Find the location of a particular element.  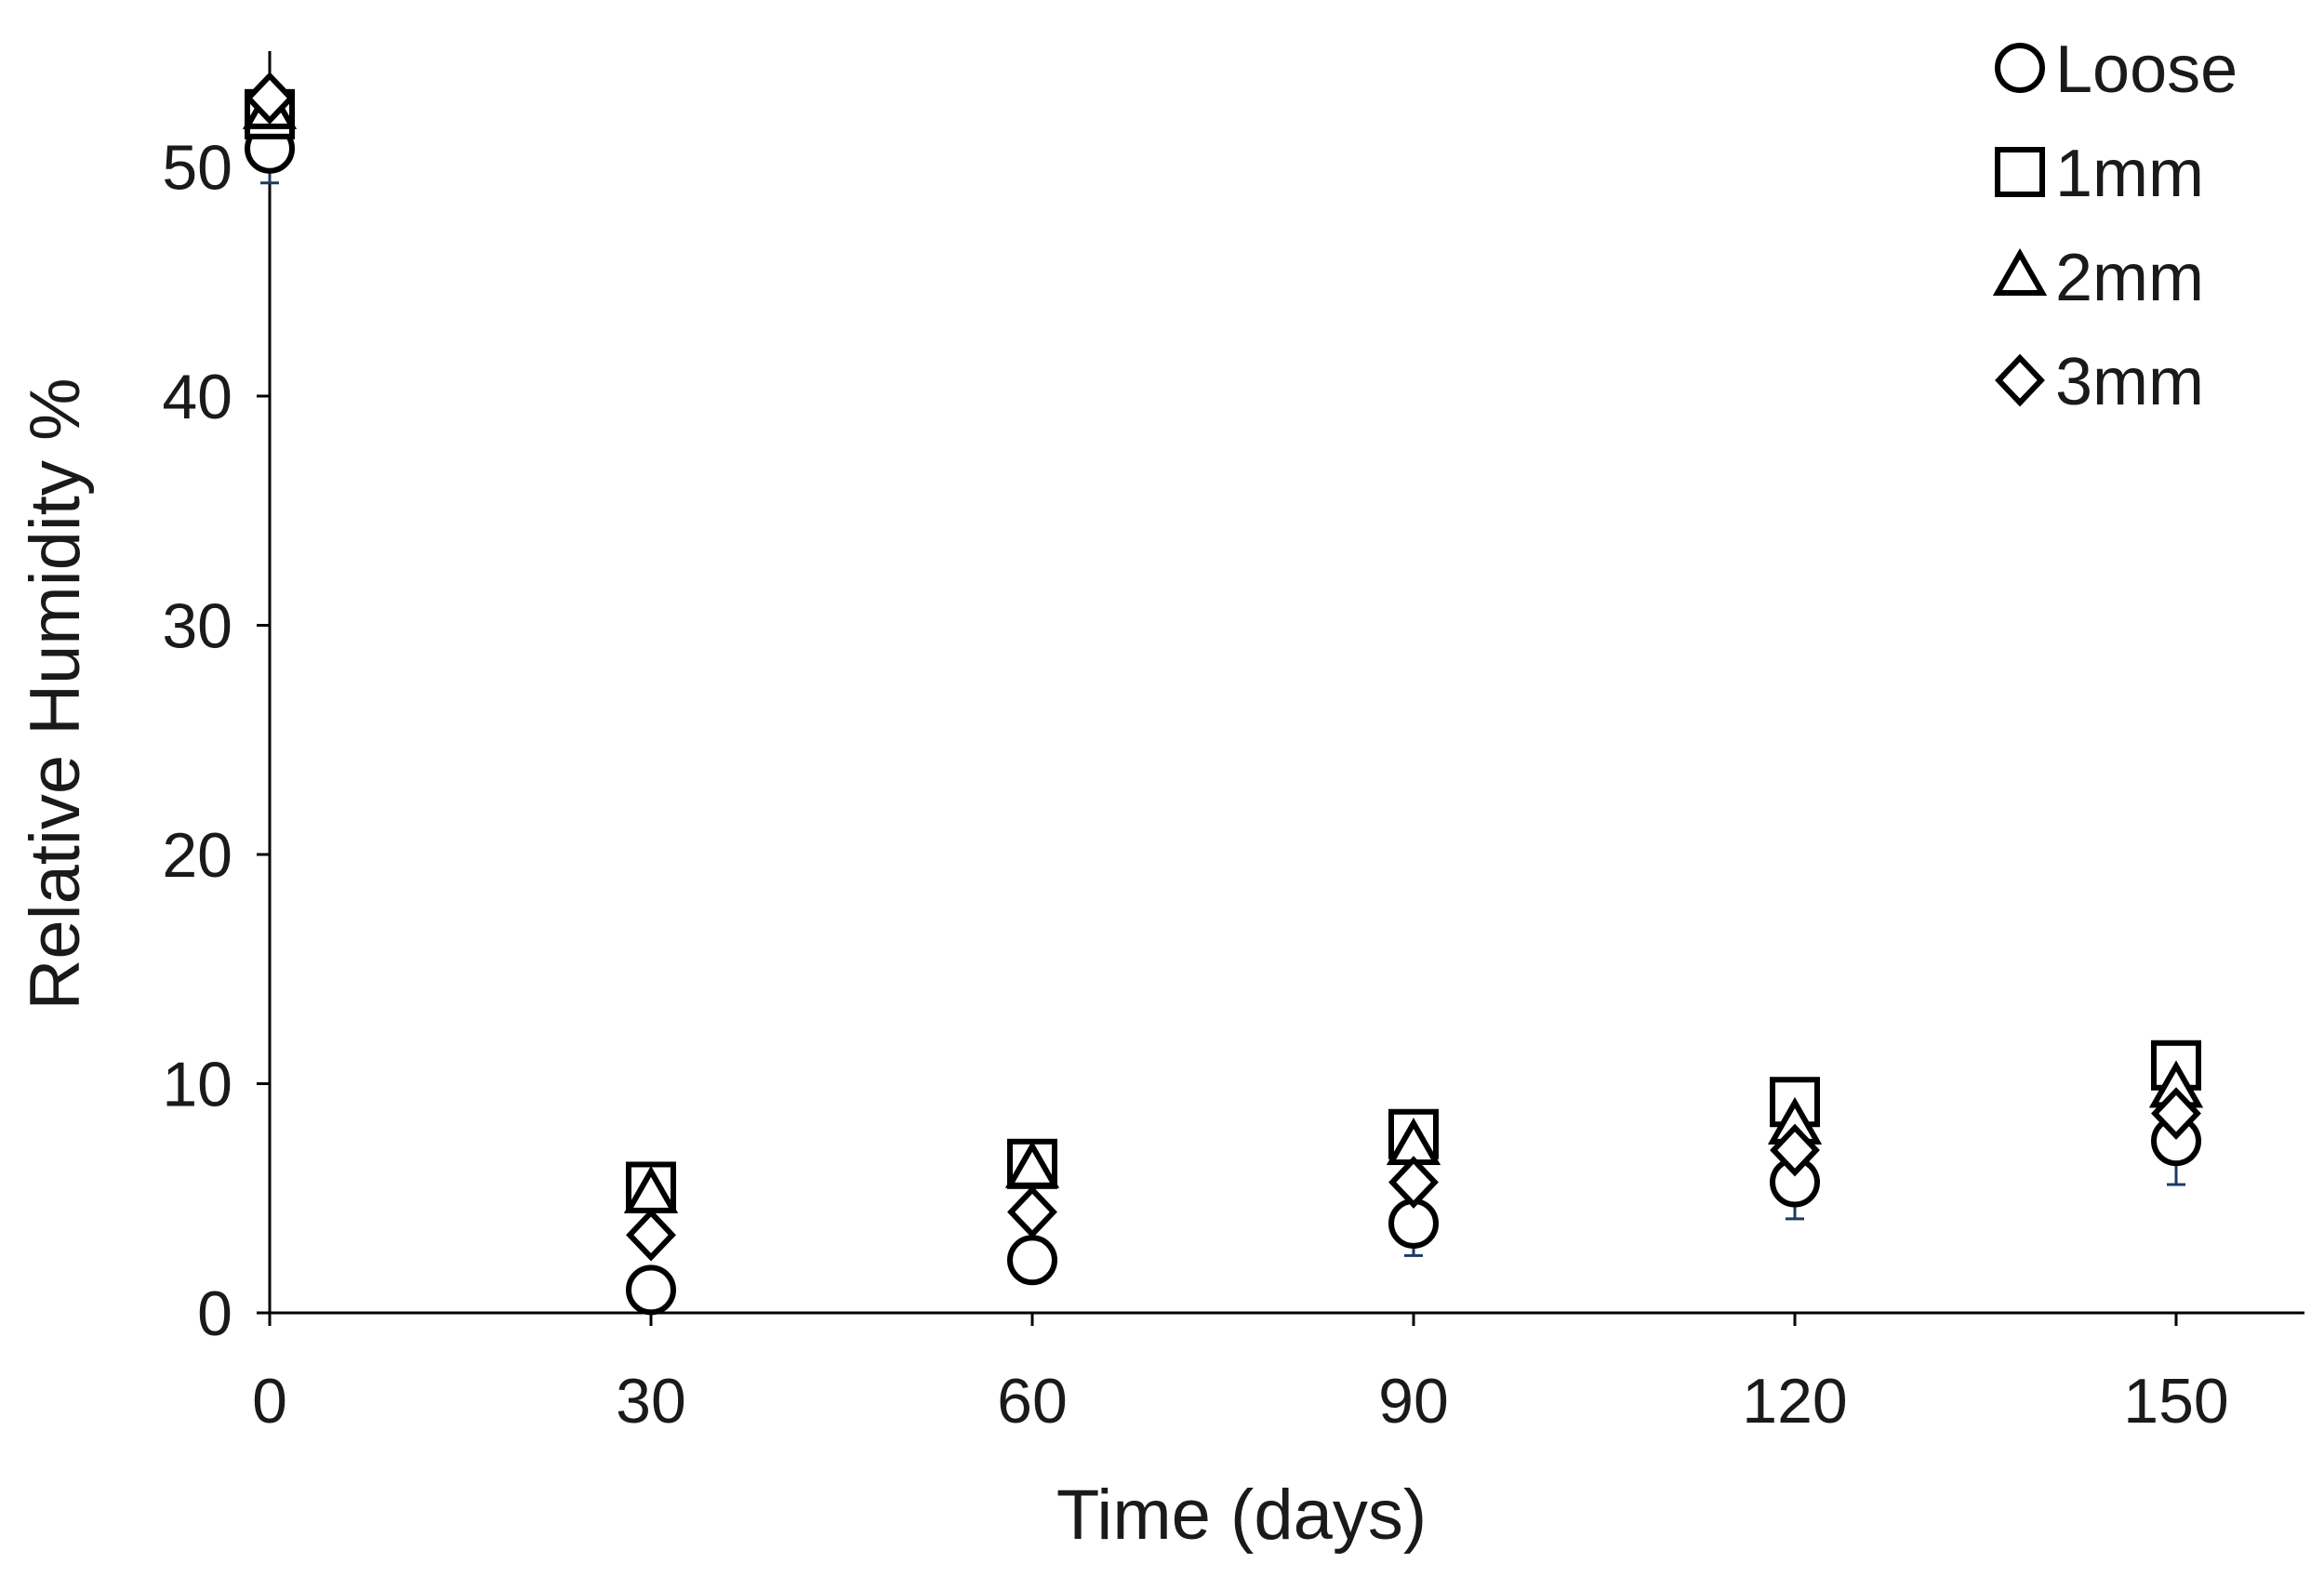

legend-item: 1mm is located at coordinates (2100, 174).